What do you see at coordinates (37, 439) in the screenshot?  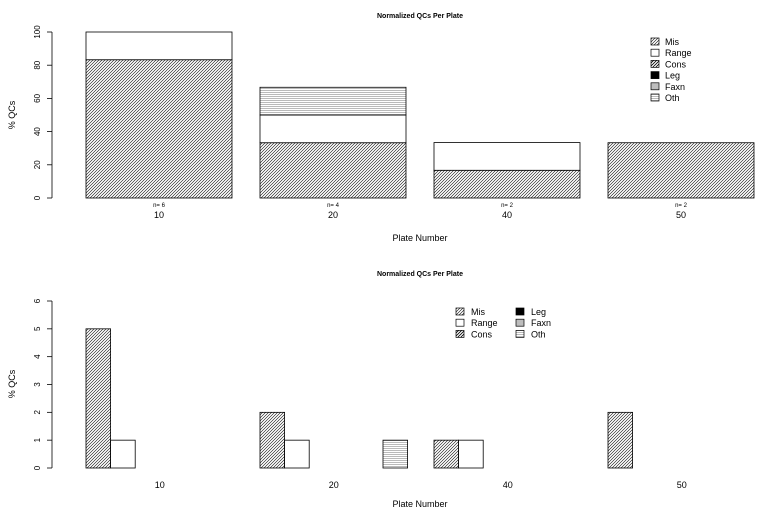 I see `y-tick-label-bottom: 1` at bounding box center [37, 439].